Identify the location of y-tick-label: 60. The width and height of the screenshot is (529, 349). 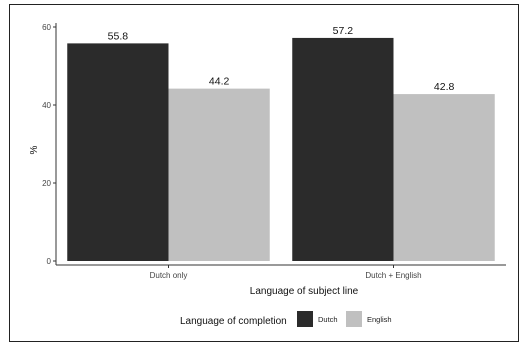
(46, 27).